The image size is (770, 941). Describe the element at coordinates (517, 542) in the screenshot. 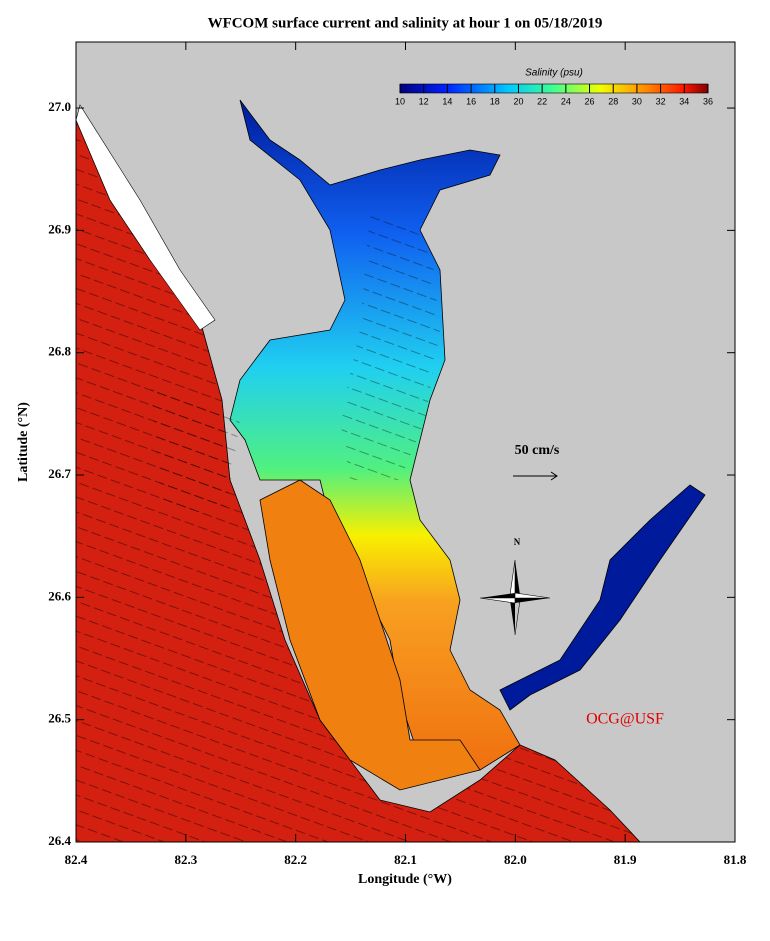

I see `compass-label: N` at that location.